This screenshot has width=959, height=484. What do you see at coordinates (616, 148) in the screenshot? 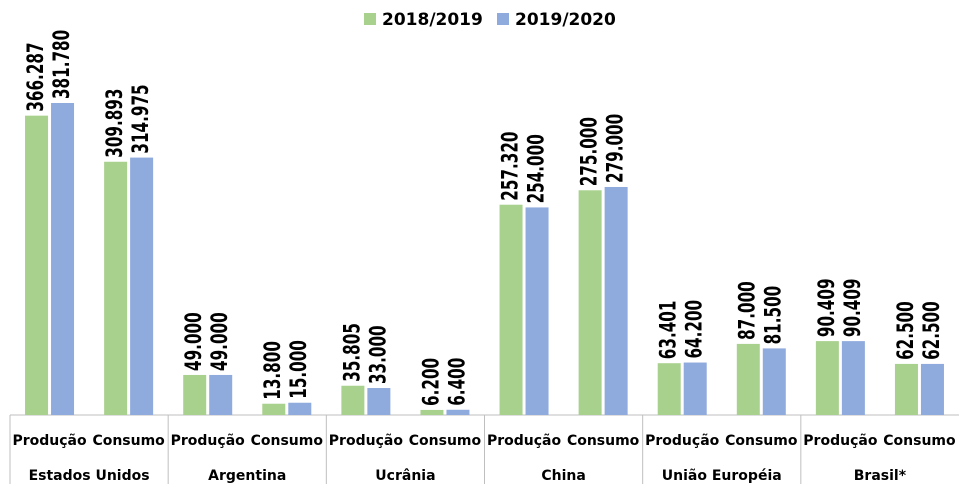
I see `data-label: 279.000` at bounding box center [616, 148].